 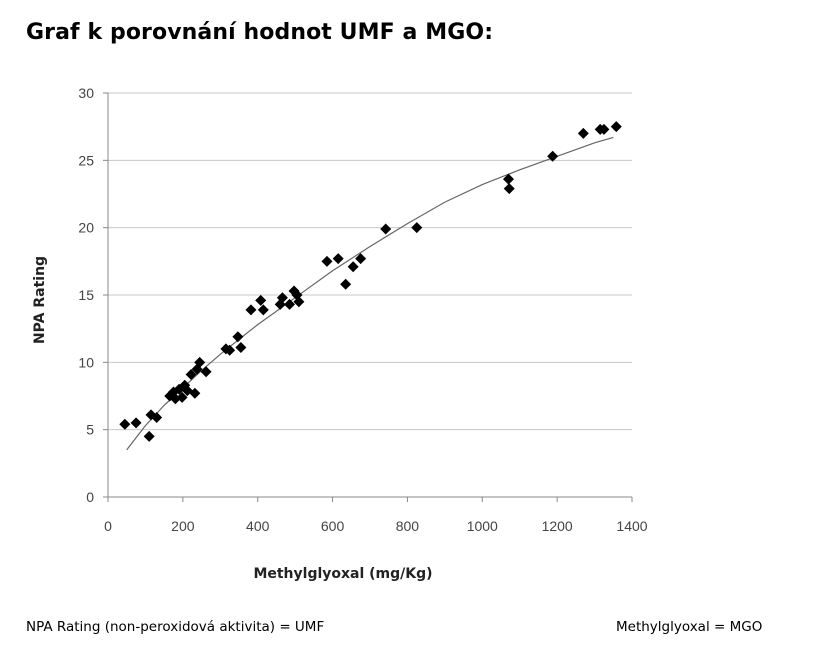 What do you see at coordinates (333, 526) in the screenshot?
I see `x-tick-label-600: 600` at bounding box center [333, 526].